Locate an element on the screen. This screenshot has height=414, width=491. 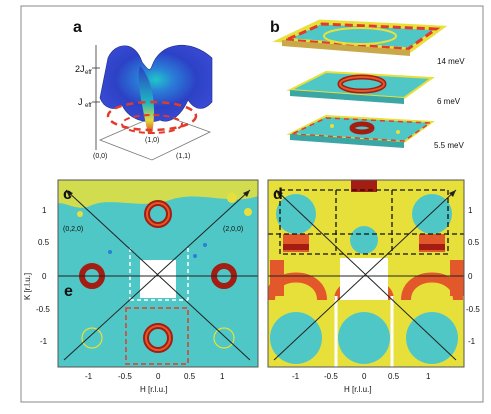
dispersion-surface is located at coordinates (156, 83).